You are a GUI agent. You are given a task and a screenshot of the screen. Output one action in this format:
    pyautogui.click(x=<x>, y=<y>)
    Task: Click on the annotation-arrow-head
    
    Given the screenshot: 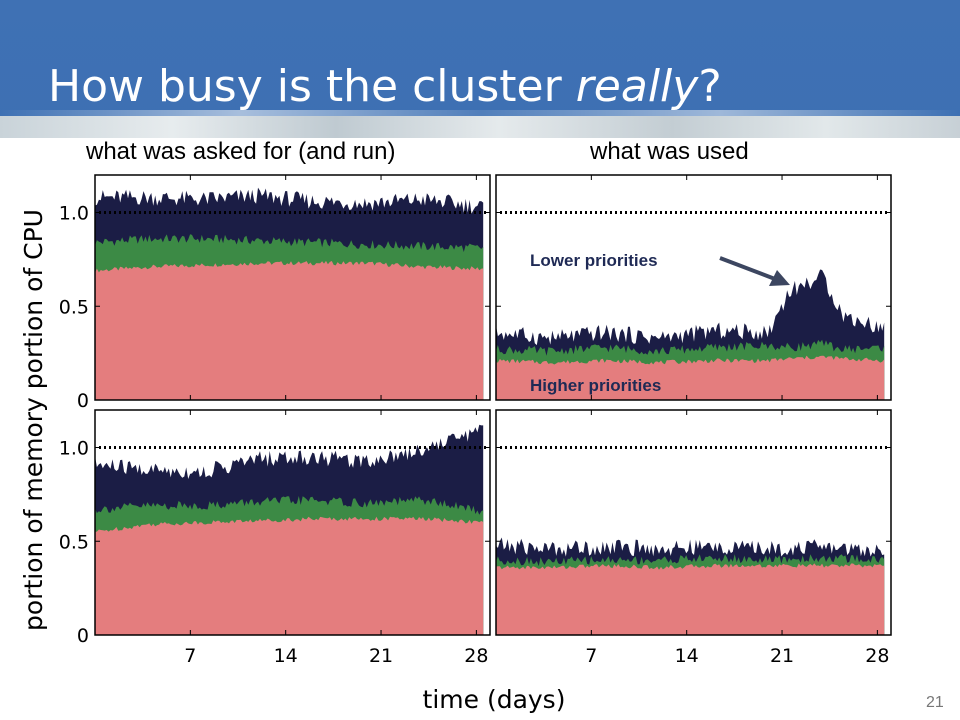 What is the action you would take?
    pyautogui.click(x=779, y=278)
    